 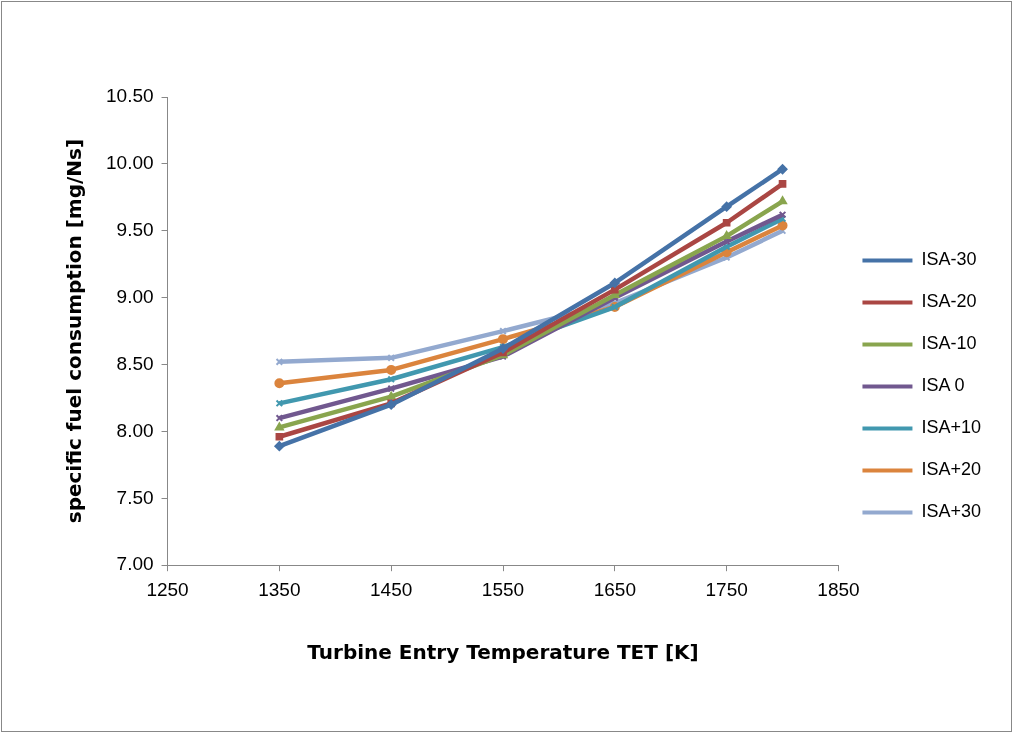 I want to click on x-axis-title: Turbine Entry Temperature TET [K], so click(x=503, y=652).